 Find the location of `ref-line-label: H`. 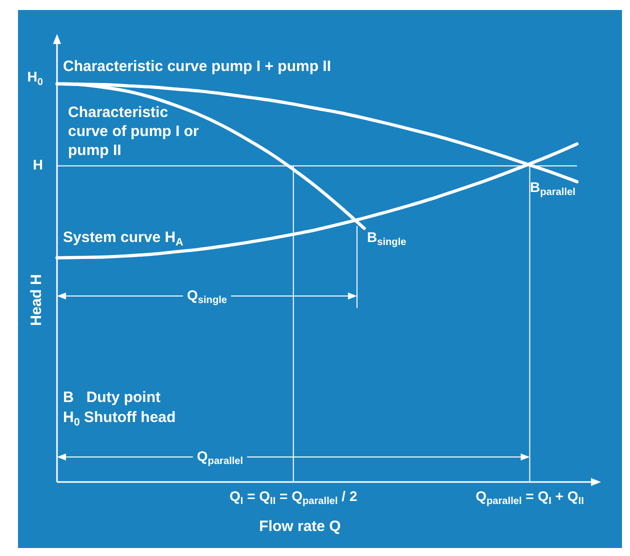

ref-line-label: H is located at coordinates (38, 164).